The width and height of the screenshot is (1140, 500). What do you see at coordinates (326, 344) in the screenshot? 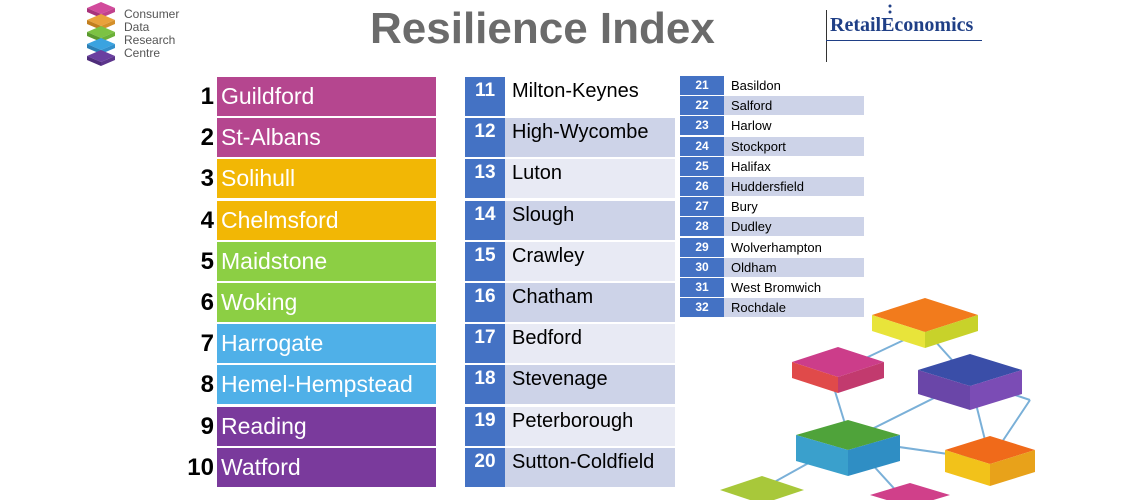
I see `town-name: Harrogate` at bounding box center [326, 344].